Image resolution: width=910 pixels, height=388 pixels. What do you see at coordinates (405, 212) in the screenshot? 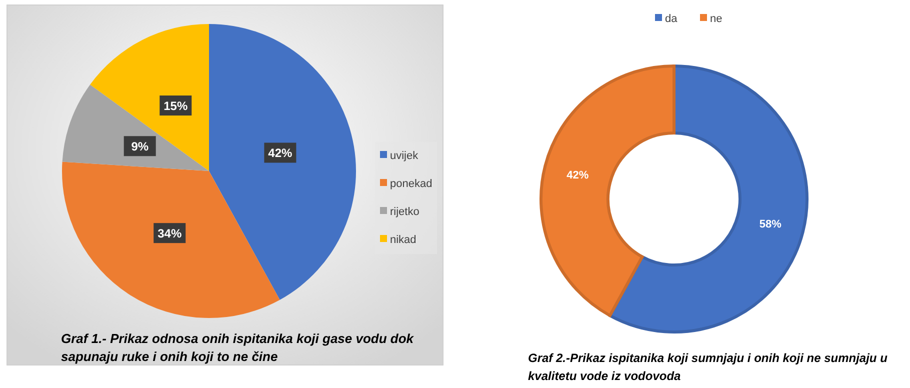
I see `legend-label: rijetko` at bounding box center [405, 212].